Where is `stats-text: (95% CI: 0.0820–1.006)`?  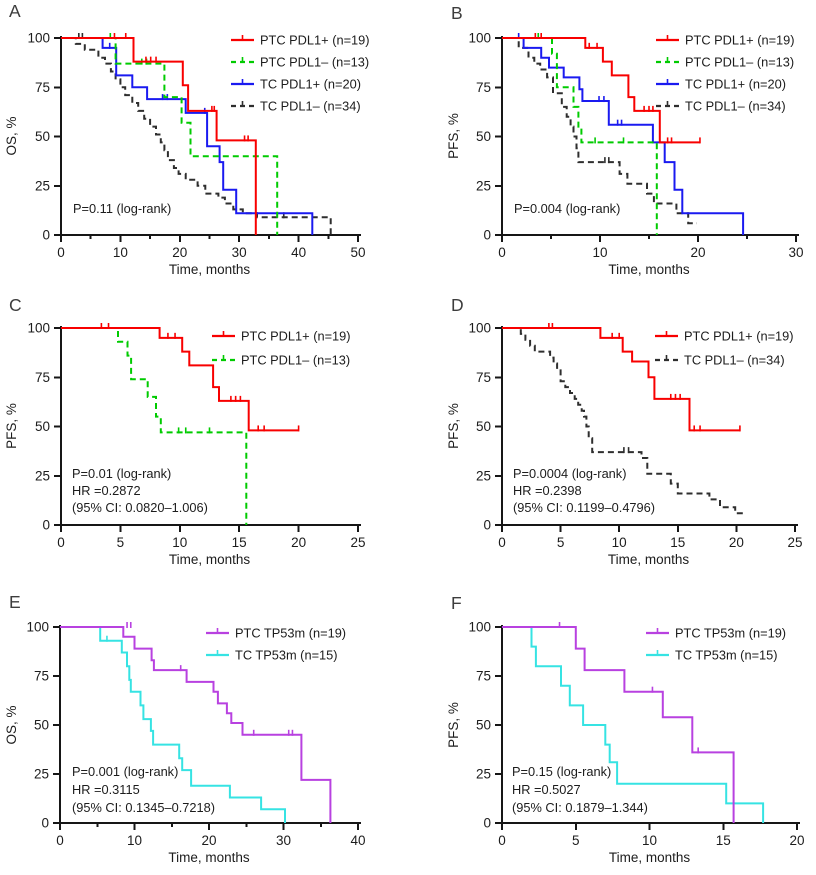
stats-text: (95% CI: 0.0820–1.006) is located at coordinates (140, 507).